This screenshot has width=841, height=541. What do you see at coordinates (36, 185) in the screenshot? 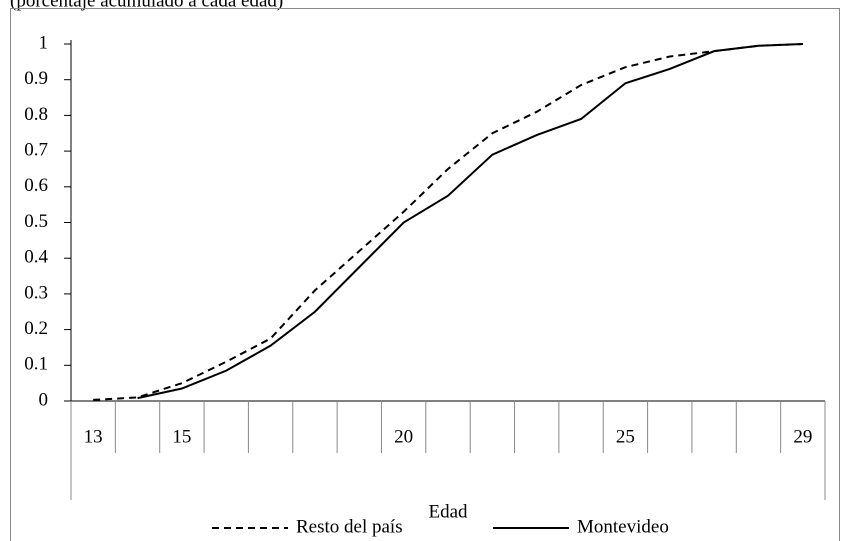
I see `y-tick-label: 0.6` at bounding box center [36, 185].